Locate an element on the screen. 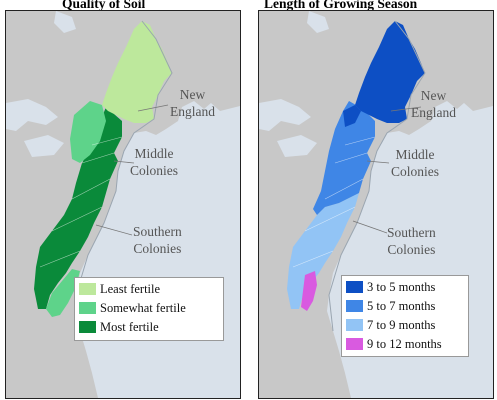  legend-item: 3 to 5 months is located at coordinates (390, 287).